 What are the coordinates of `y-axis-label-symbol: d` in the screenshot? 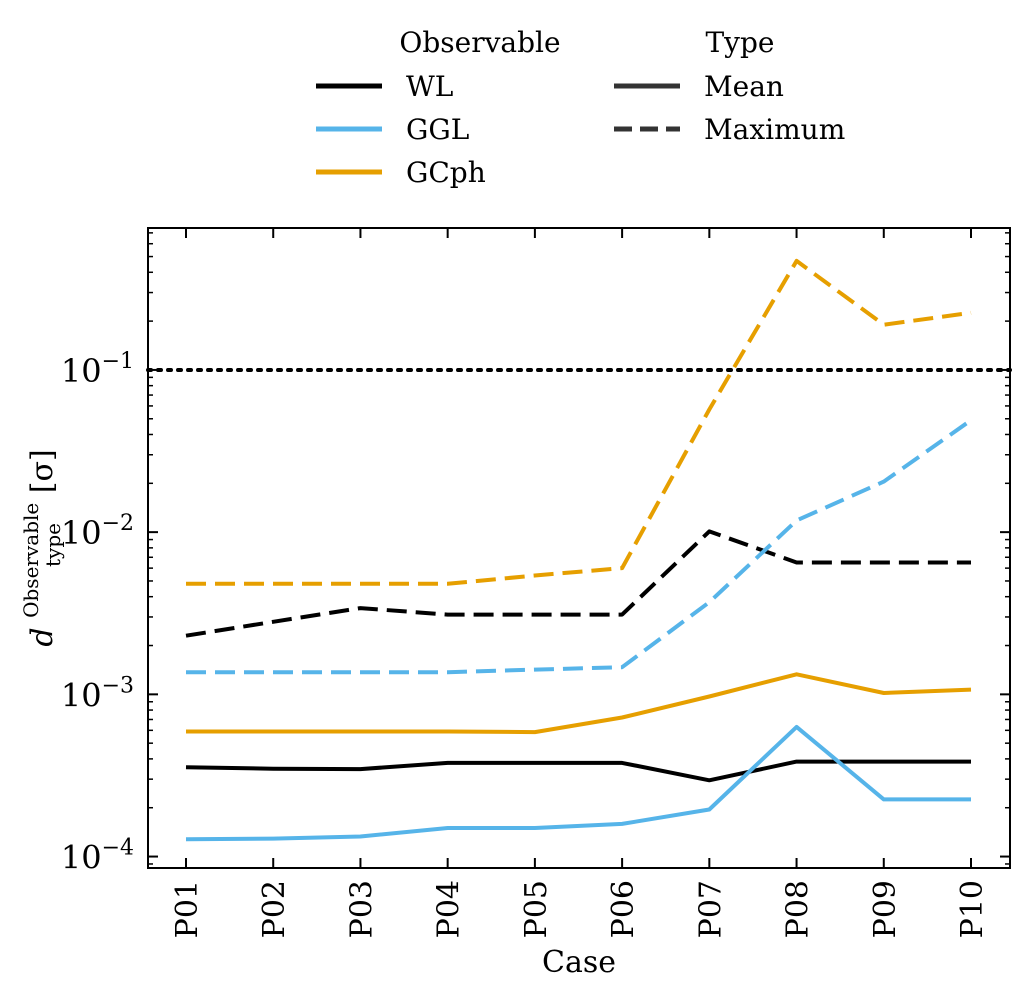 It's located at (42, 636).